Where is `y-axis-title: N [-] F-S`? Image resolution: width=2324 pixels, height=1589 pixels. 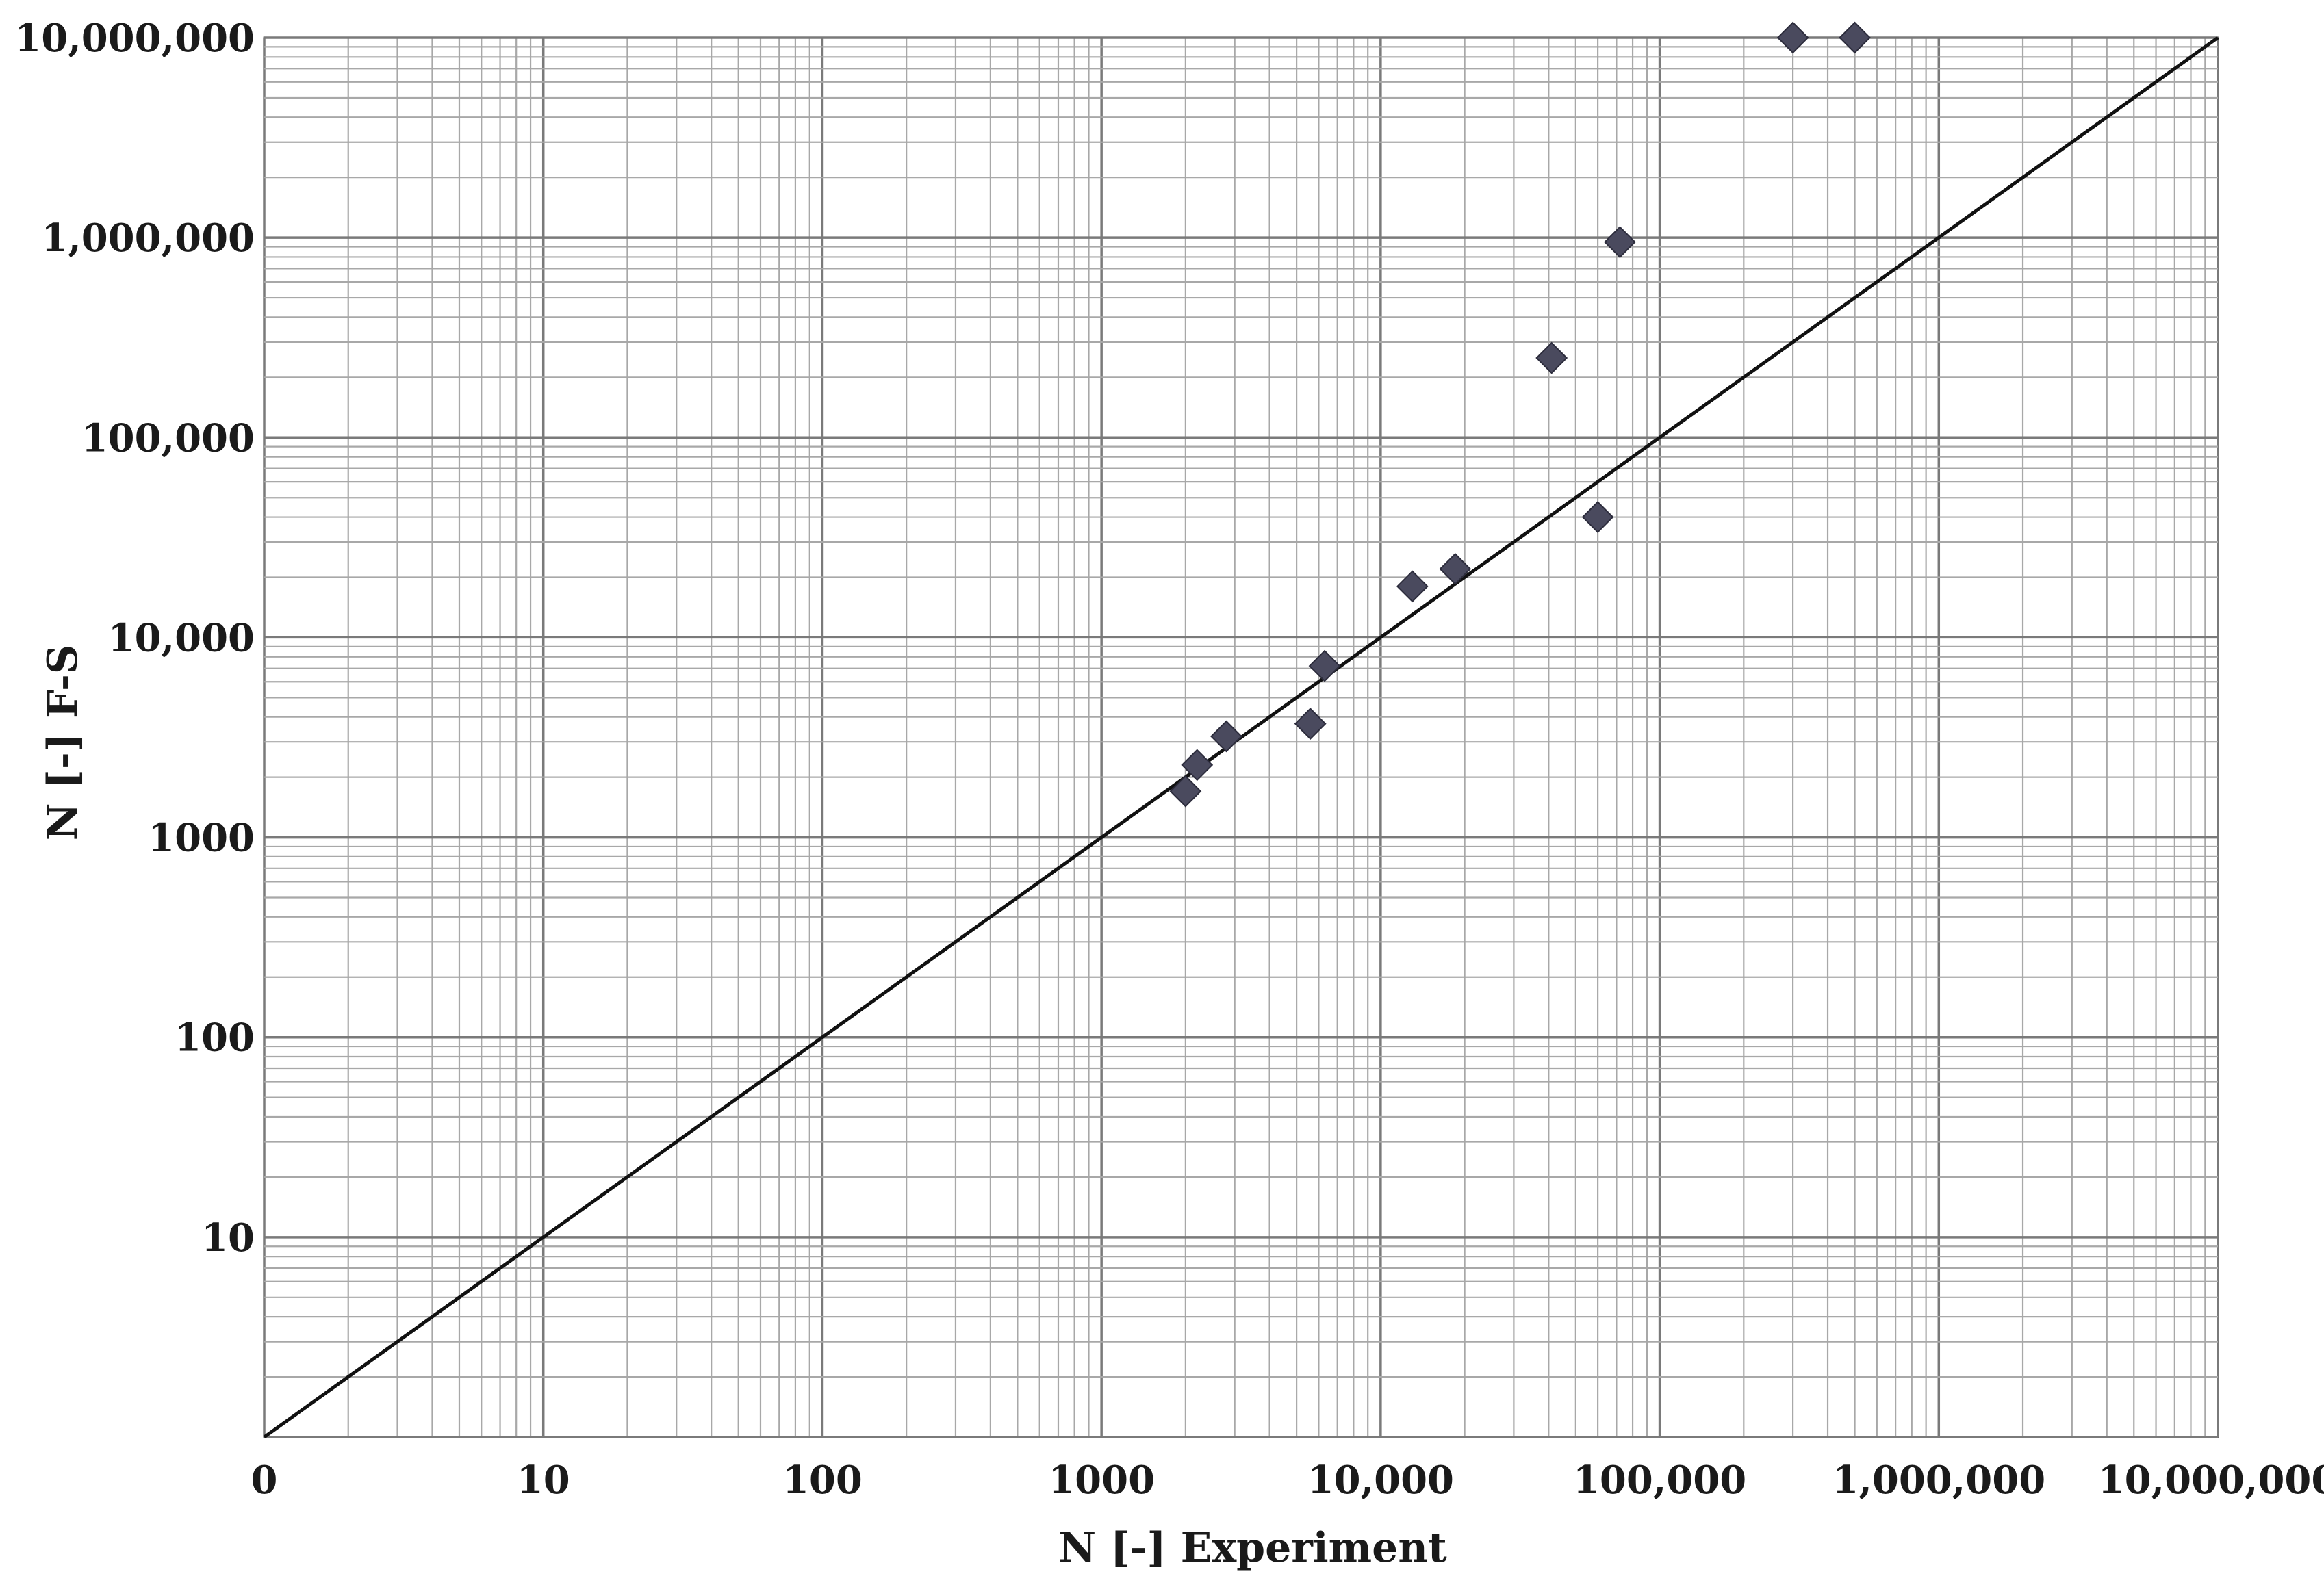
y-axis-title: N [-] F-S is located at coordinates (63, 742).